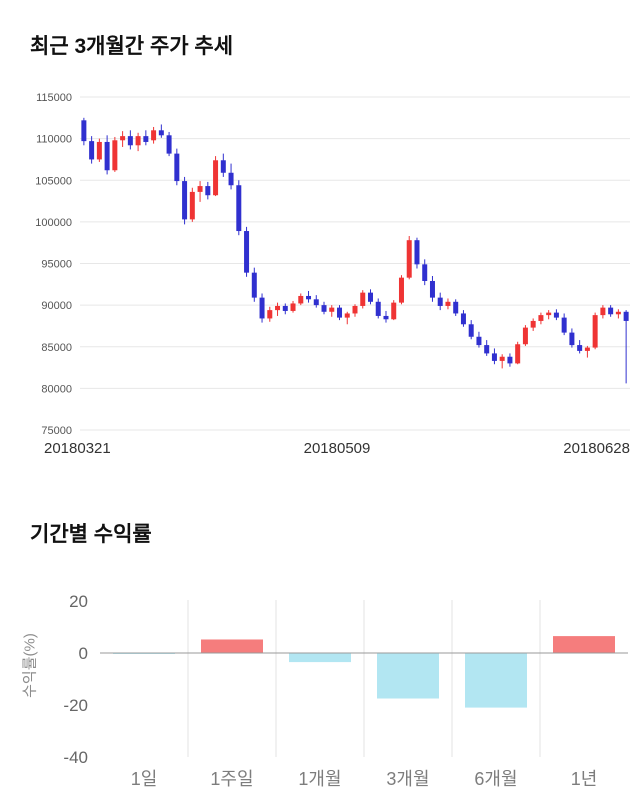 The width and height of the screenshot is (640, 810). I want to click on category-label: 1개월, so click(319, 779).